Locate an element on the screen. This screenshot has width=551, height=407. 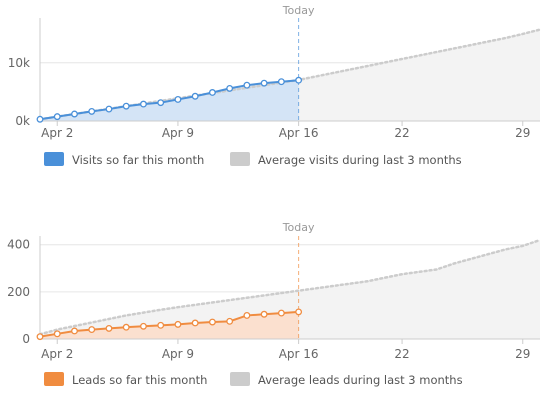
legend-item-average: Average visits during last 3 months is located at coordinates (346, 159).